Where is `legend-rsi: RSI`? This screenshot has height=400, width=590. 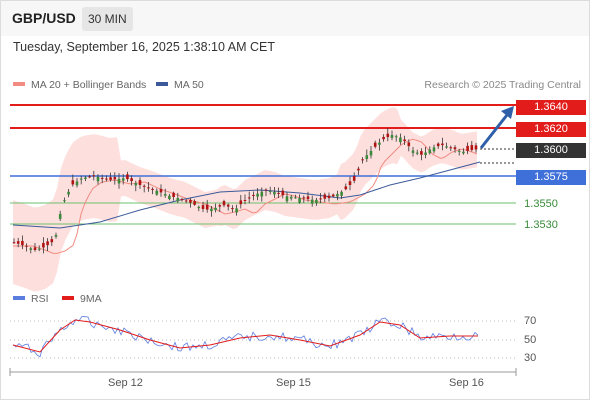 legend-rsi: RSI is located at coordinates (31, 299).